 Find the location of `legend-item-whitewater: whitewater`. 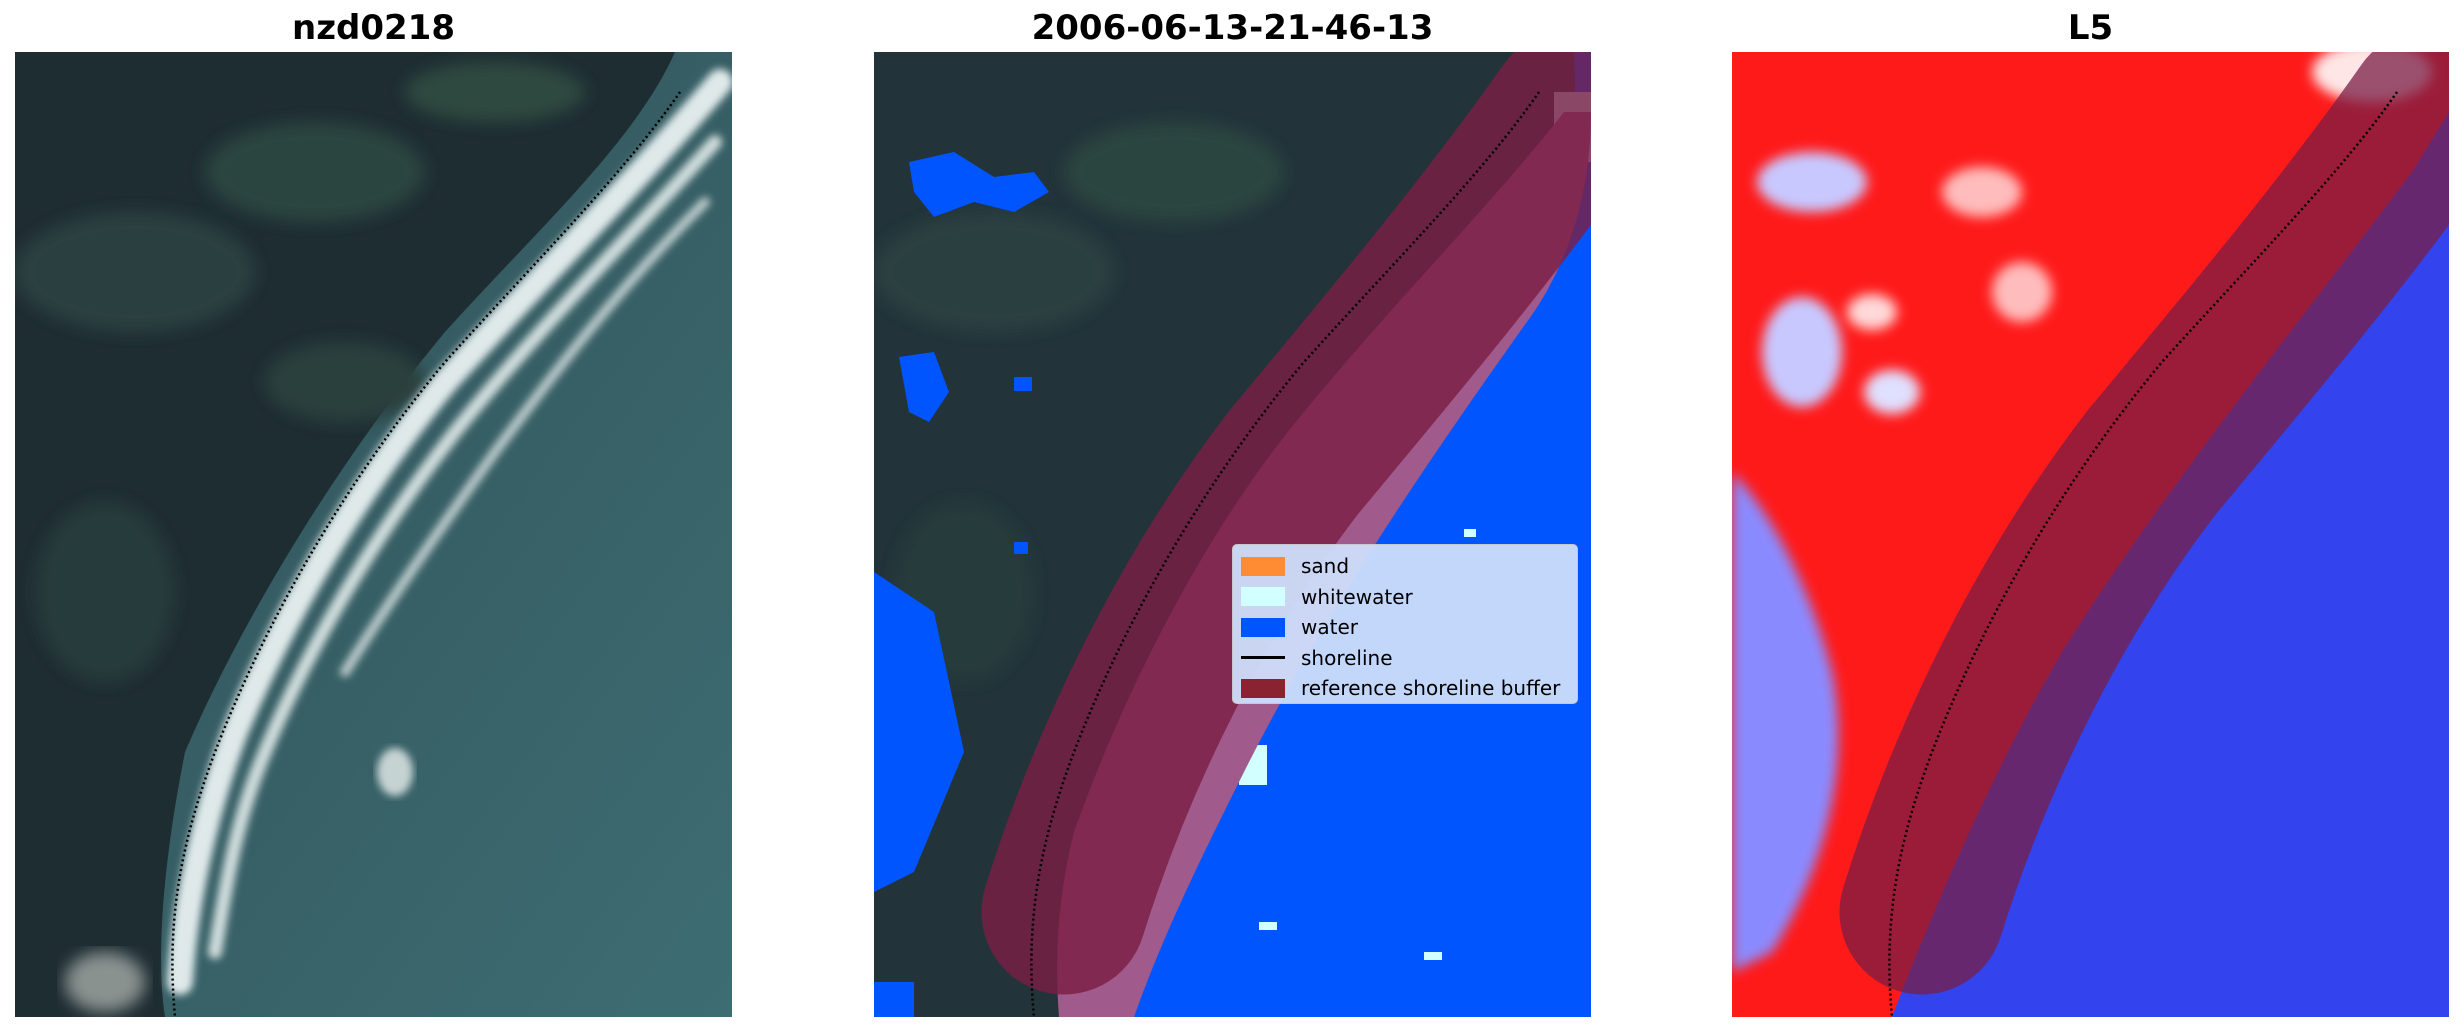

legend-item-whitewater: whitewater is located at coordinates (1405, 597).